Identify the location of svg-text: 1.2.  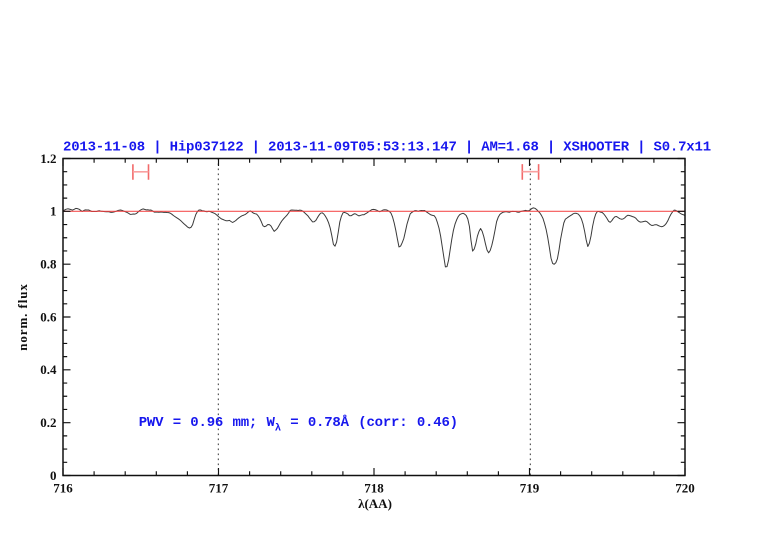
(48, 158).